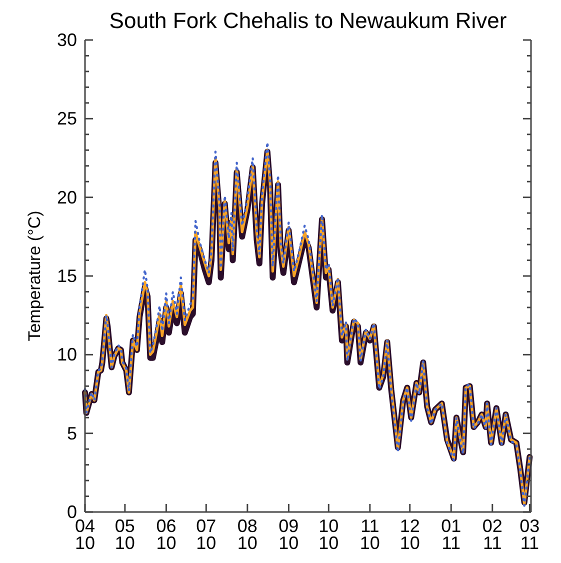 The width and height of the screenshot is (561, 563). I want to click on chart-title: South Fork Chehalis to Newaukum River, so click(308, 20).